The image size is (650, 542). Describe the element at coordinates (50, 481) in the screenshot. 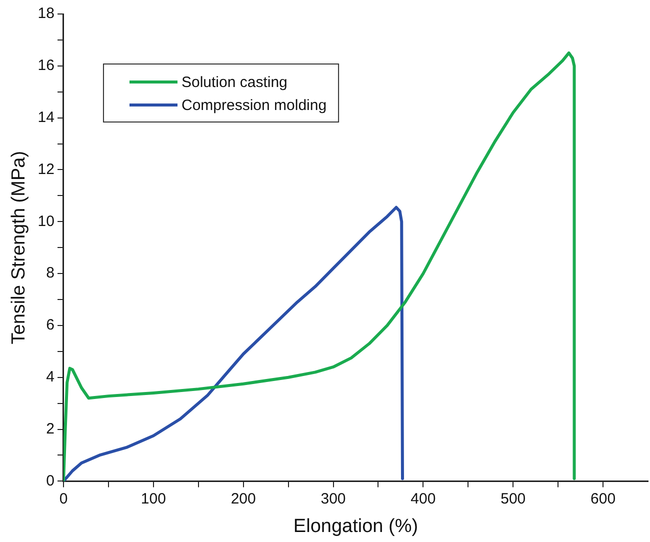

I see `y-tick-label: 0` at that location.